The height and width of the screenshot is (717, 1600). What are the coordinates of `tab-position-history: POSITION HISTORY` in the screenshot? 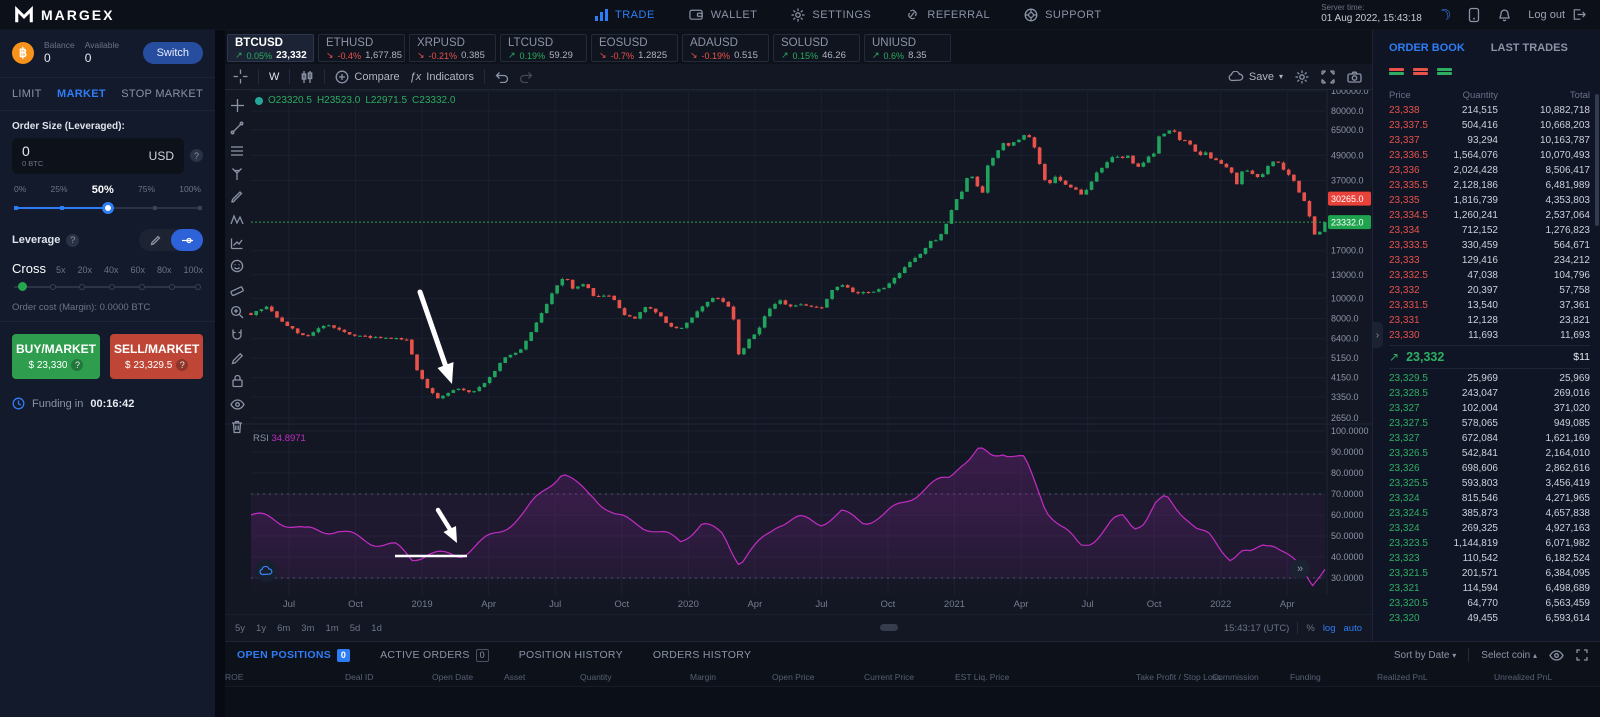 It's located at (571, 655).